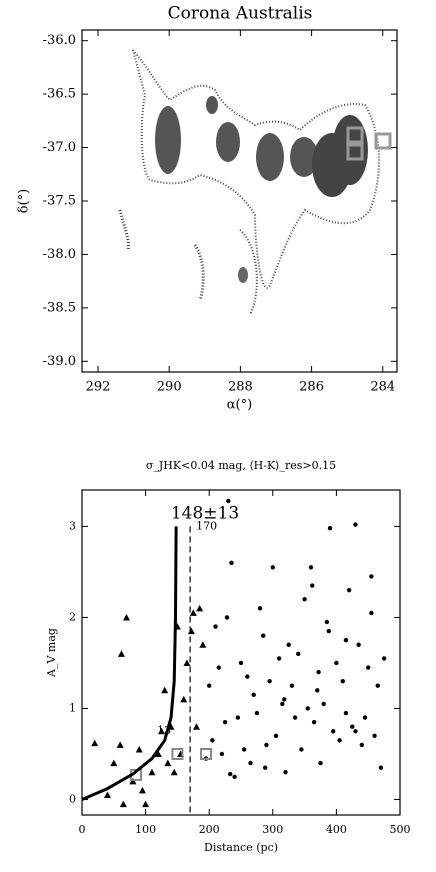 This screenshot has width=436, height=872. I want to click on x-axis-label: Distance (pc), so click(241, 847).